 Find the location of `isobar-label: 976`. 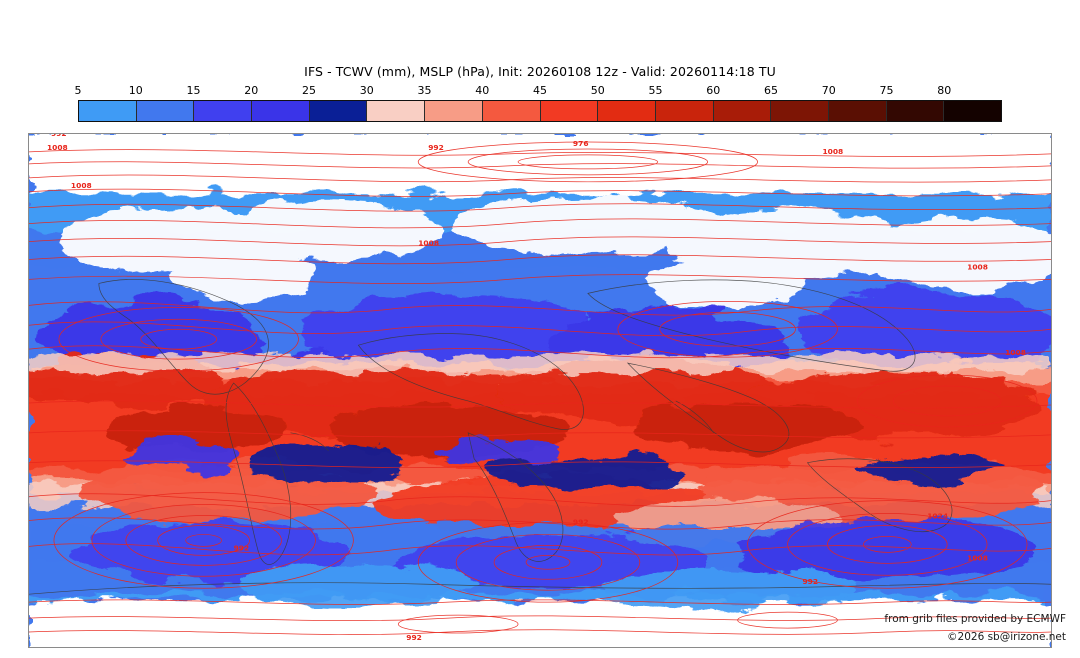

isobar-label: 976 is located at coordinates (581, 143).